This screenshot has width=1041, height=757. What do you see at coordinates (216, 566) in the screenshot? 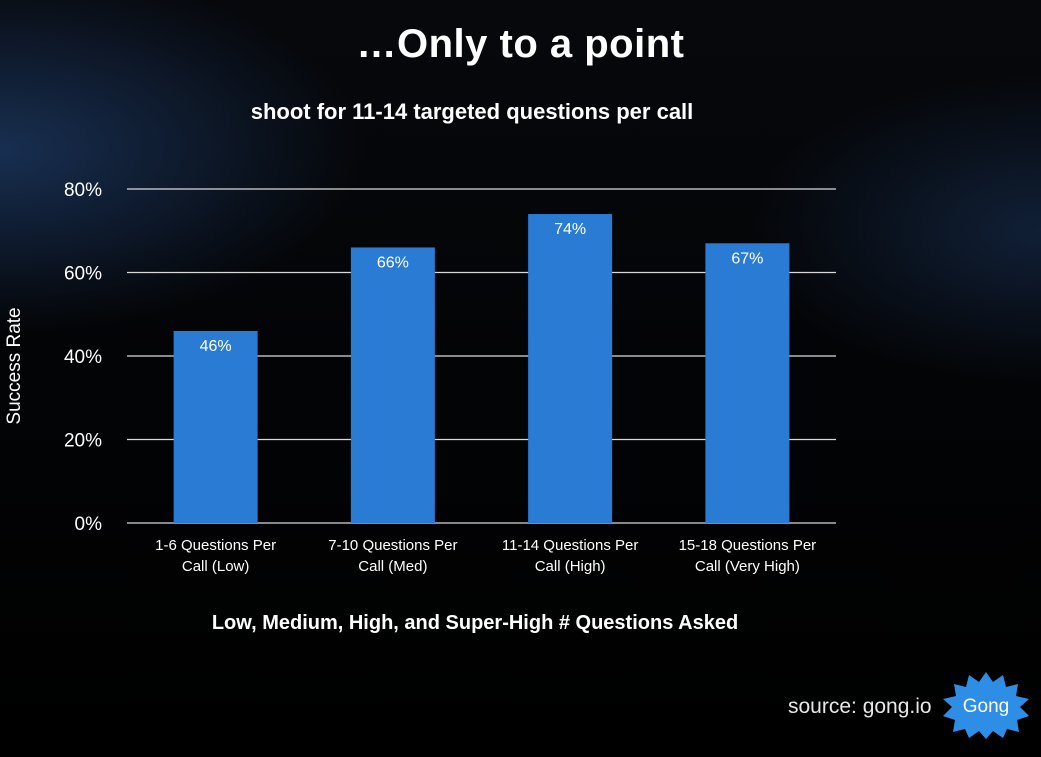
I see `x-tick-label: Call (Low)` at bounding box center [216, 566].